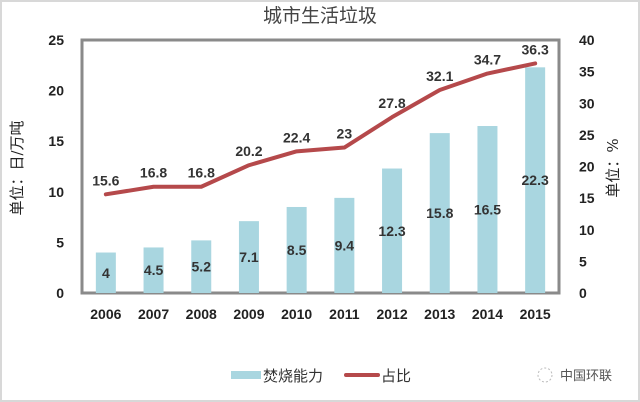  Describe the element at coordinates (391, 103) in the screenshot. I see `line-data-label: 27.8` at that location.